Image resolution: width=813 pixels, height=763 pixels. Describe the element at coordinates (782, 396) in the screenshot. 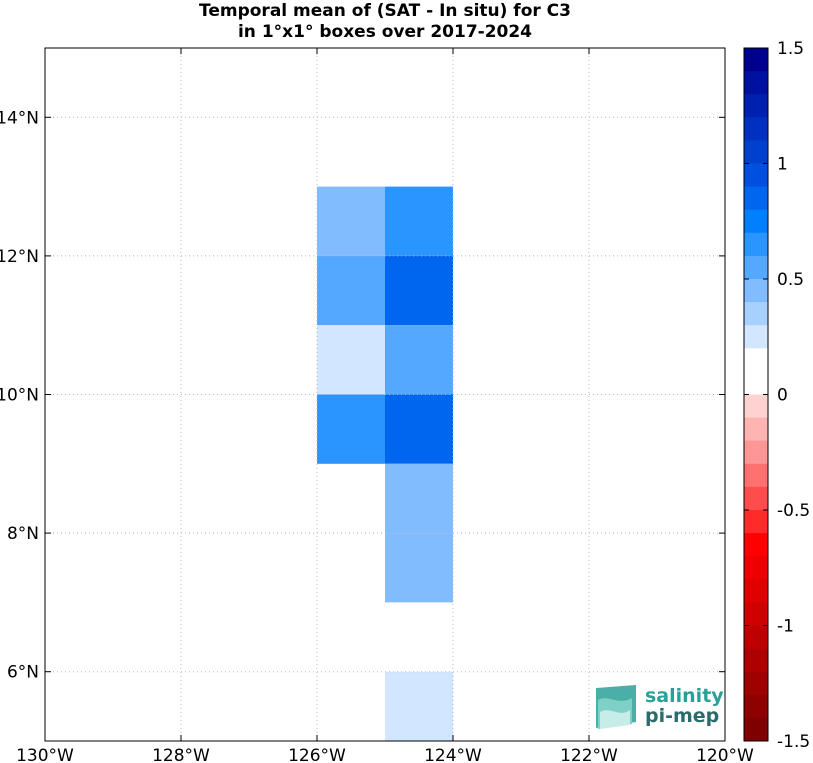

I see `colorbar-tick-label: 0` at that location.